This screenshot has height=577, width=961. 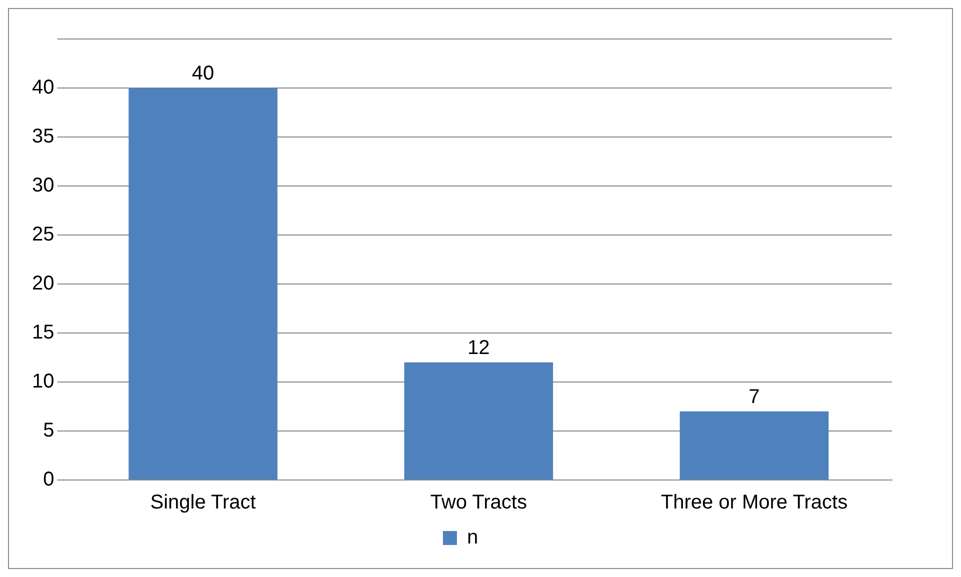 I want to click on data-label: 12, so click(x=479, y=347).